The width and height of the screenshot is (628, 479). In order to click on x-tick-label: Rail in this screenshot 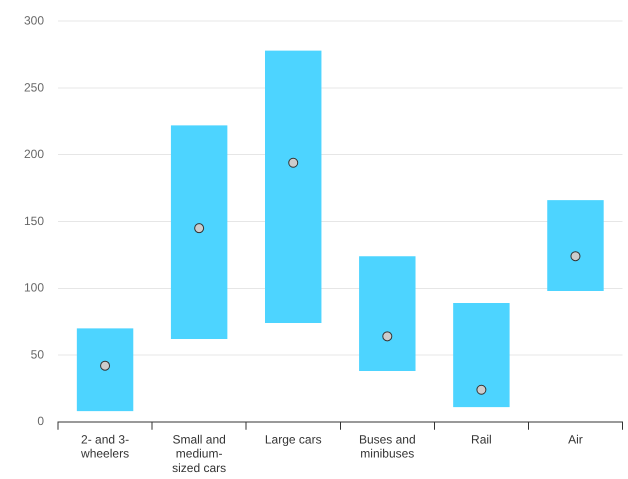, I will do `click(481, 439)`.